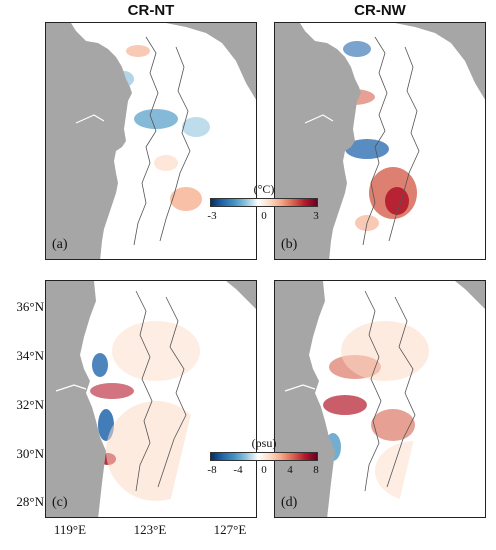  What do you see at coordinates (30, 306) in the screenshot?
I see `y-tick-36n: 36°N` at bounding box center [30, 306].